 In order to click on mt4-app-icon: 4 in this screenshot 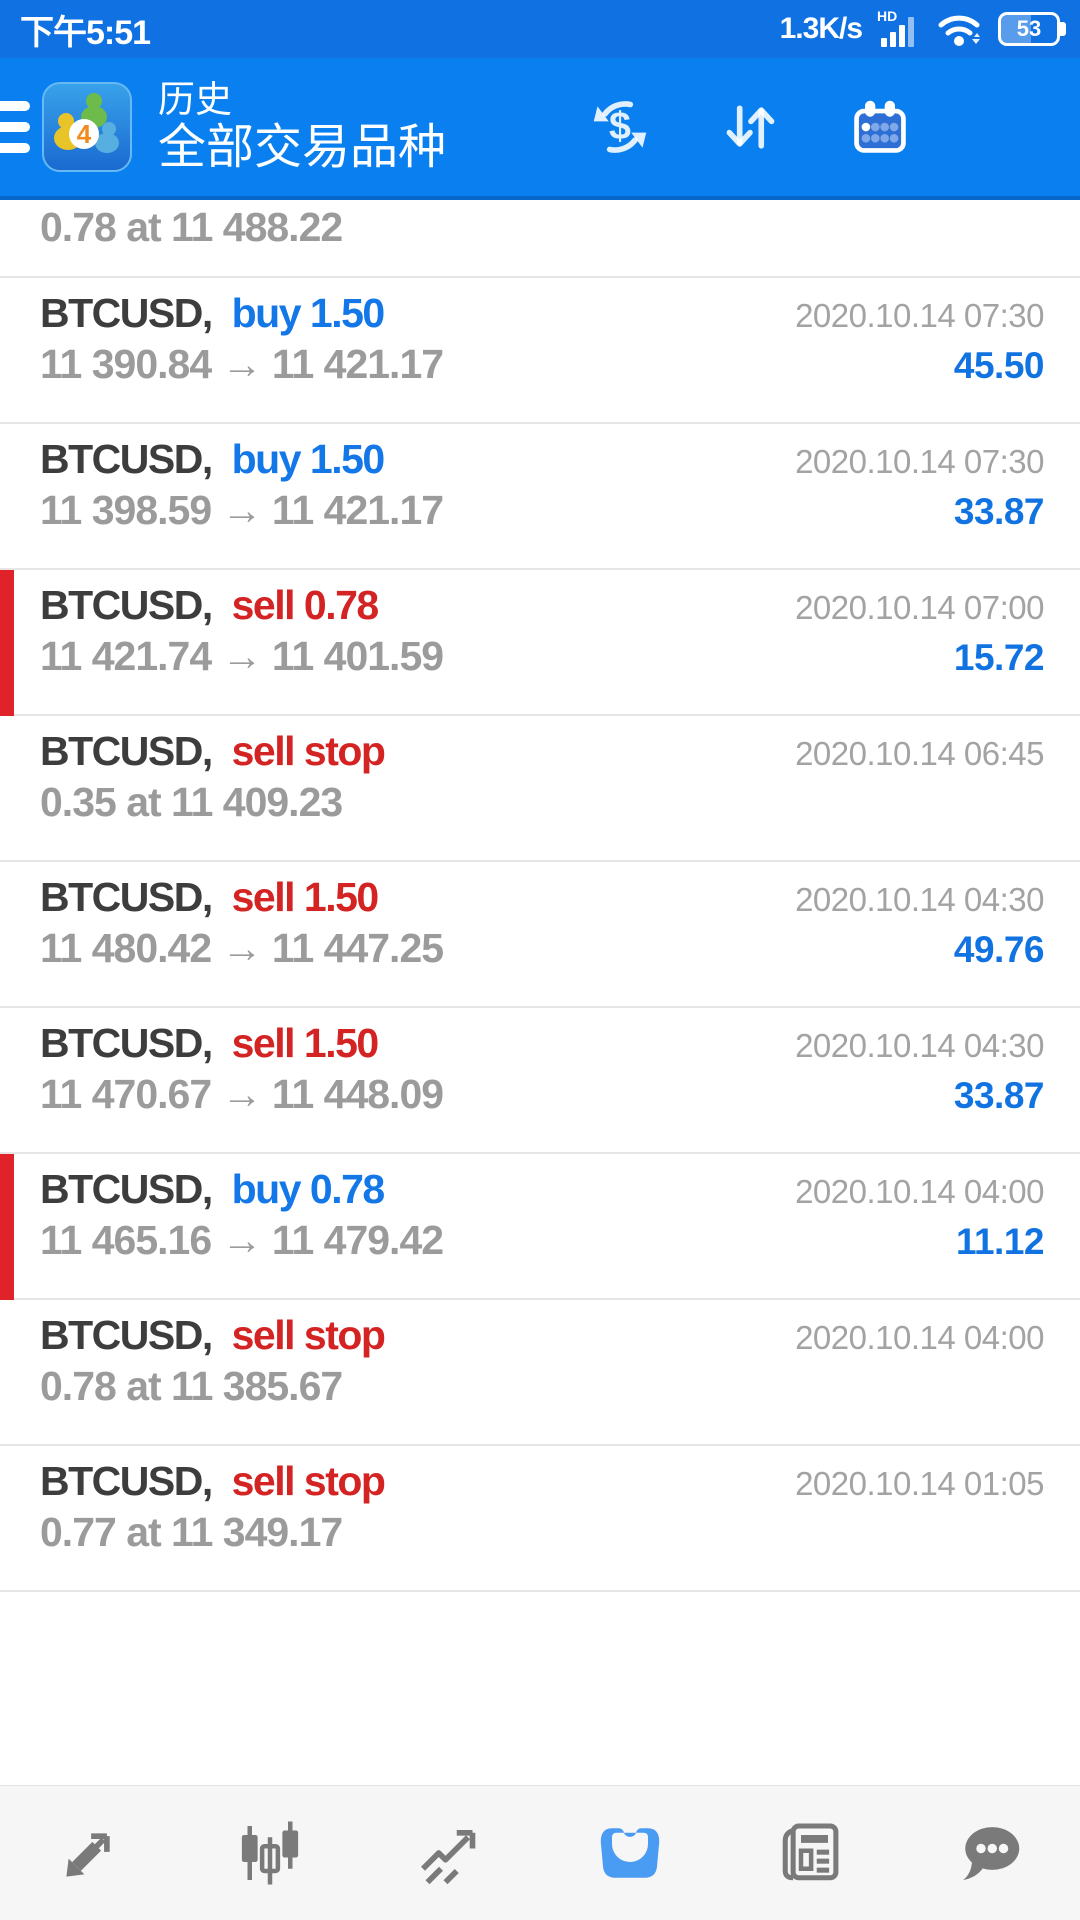, I will do `click(87, 127)`.